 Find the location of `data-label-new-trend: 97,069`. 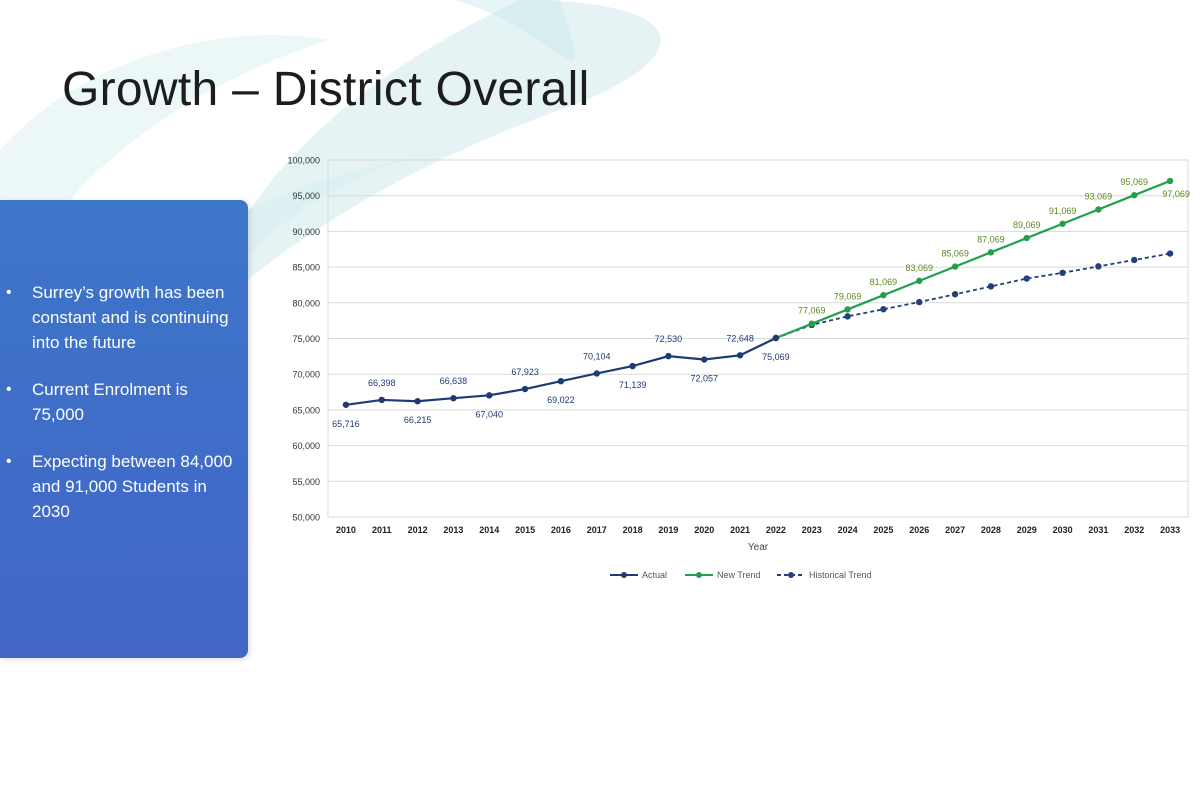

data-label-new-trend: 97,069 is located at coordinates (1176, 194).